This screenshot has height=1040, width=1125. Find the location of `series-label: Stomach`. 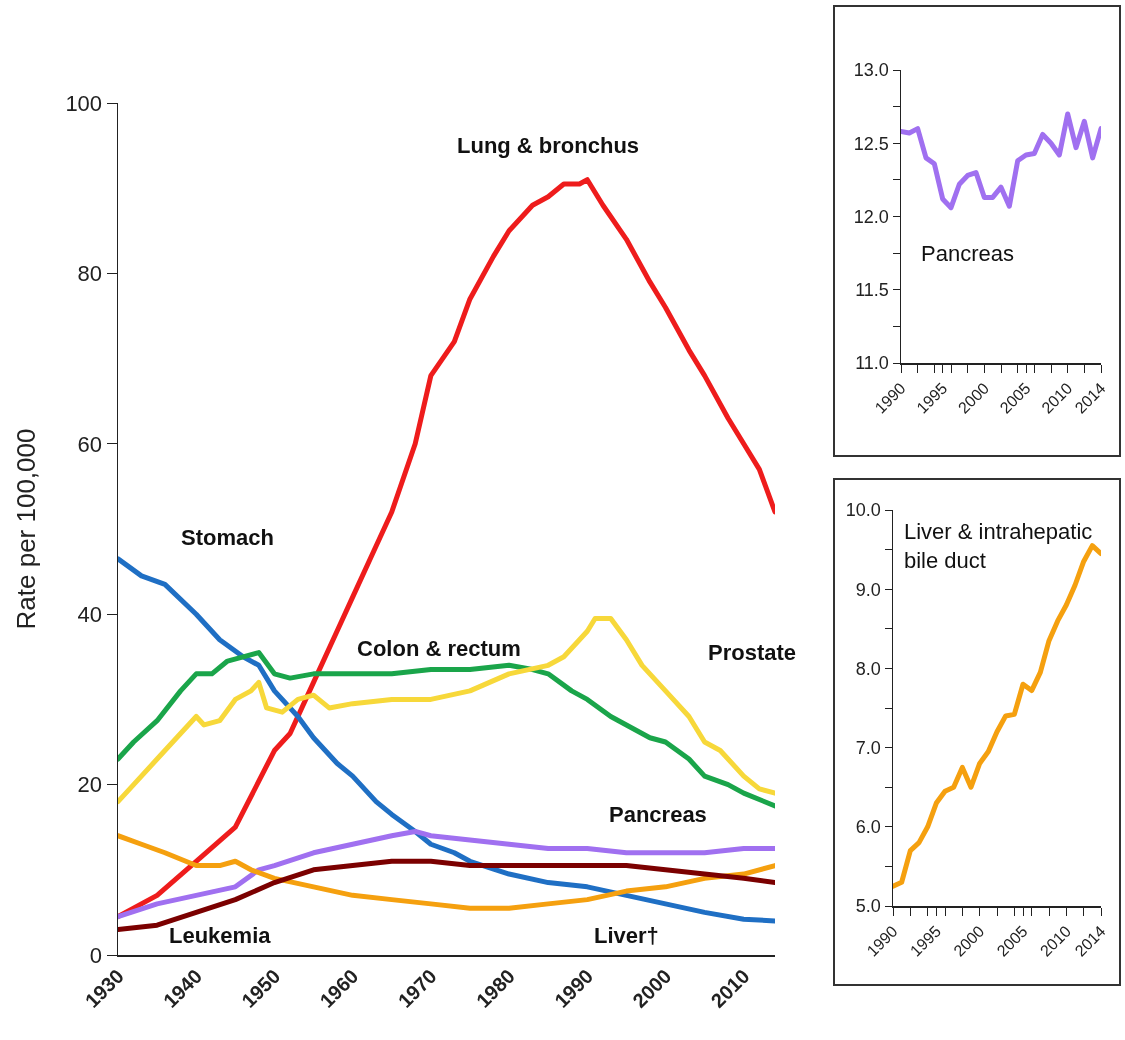

series-label: Stomach is located at coordinates (227, 537).